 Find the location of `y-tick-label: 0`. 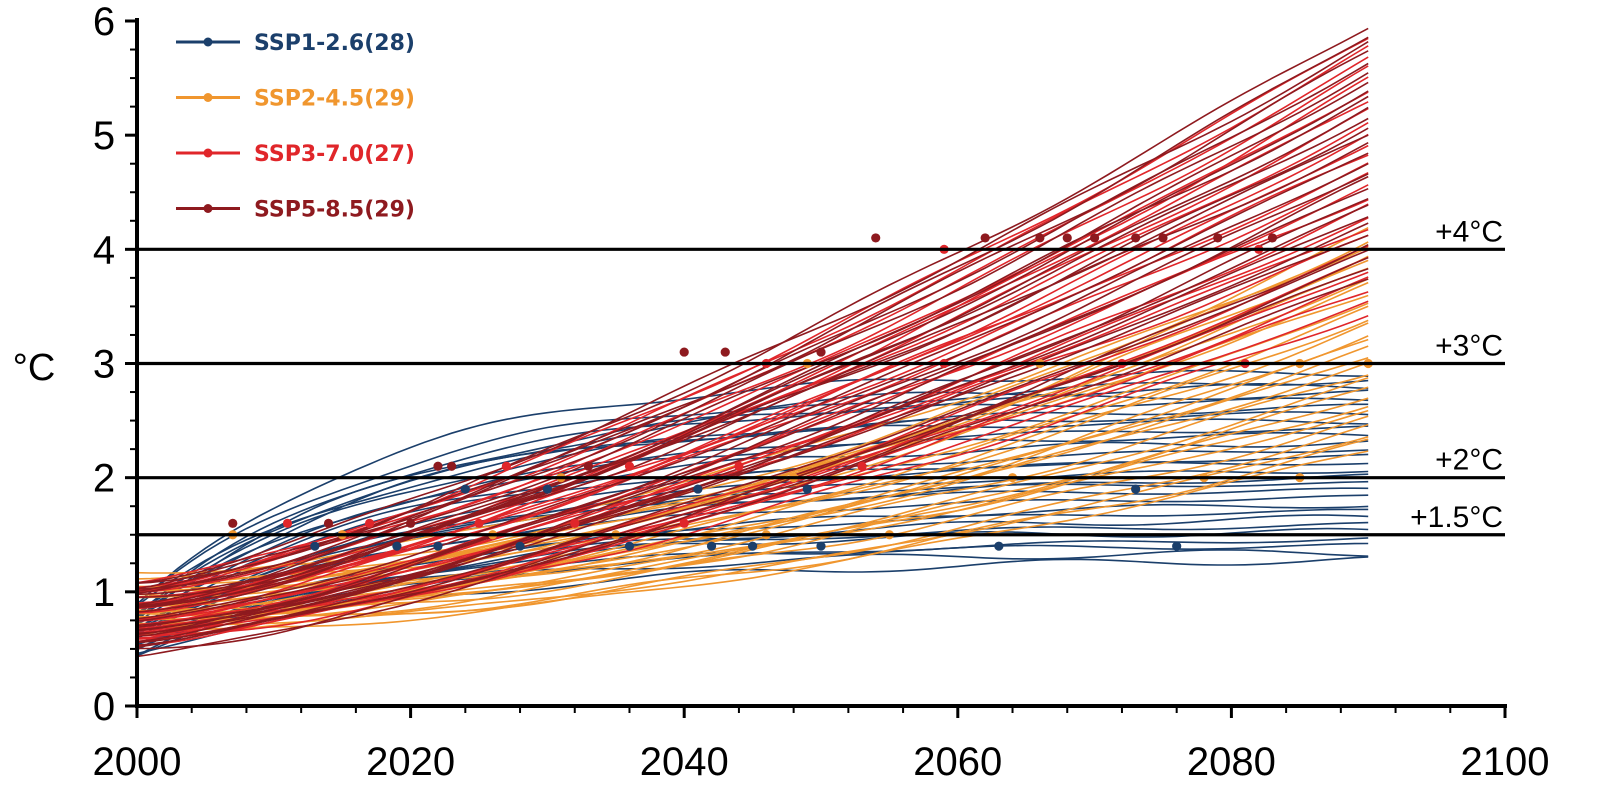

y-tick-label: 0 is located at coordinates (104, 707).